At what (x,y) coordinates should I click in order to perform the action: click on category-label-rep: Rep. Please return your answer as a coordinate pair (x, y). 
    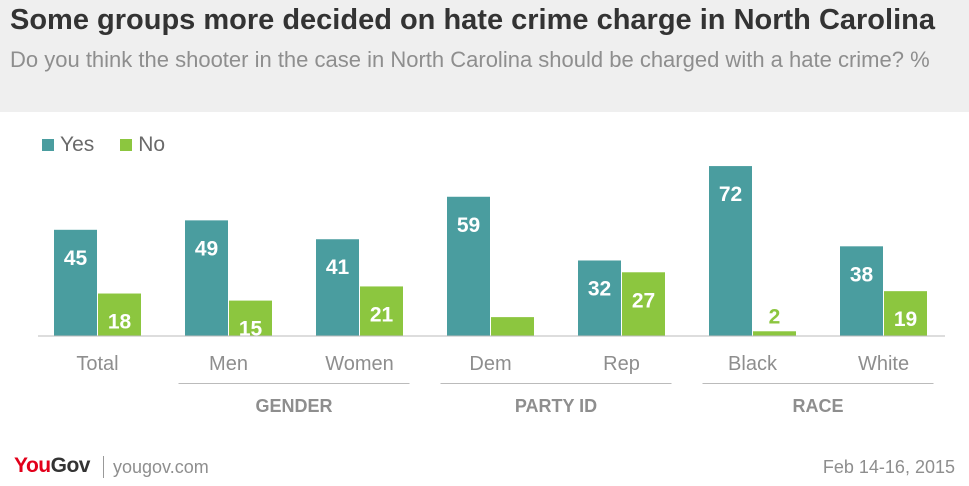
    Looking at the image, I should click on (621, 364).